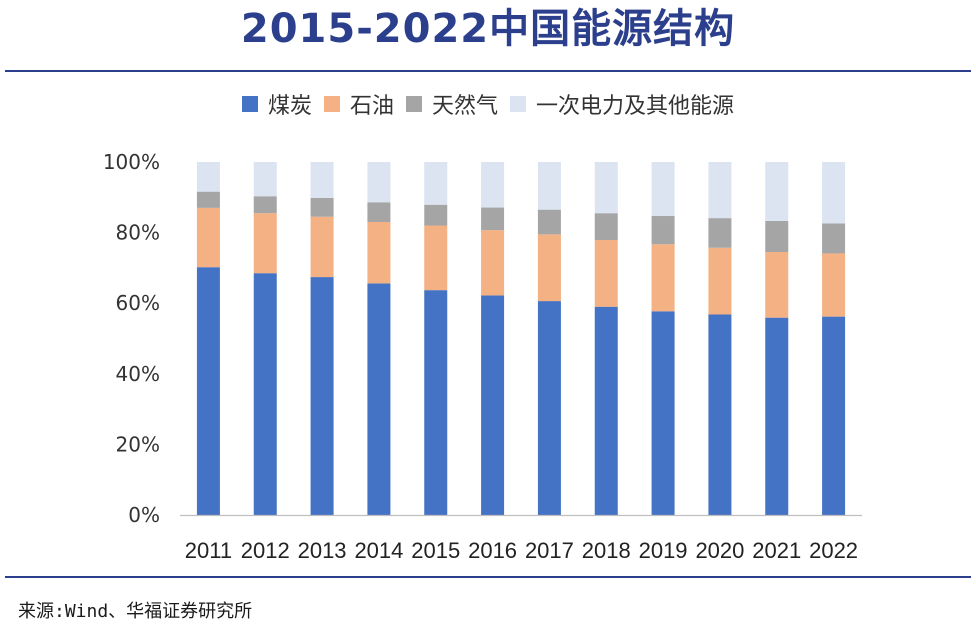 The image size is (976, 628). Describe the element at coordinates (208, 550) in the screenshot. I see `x-tick-label: 2011` at that location.